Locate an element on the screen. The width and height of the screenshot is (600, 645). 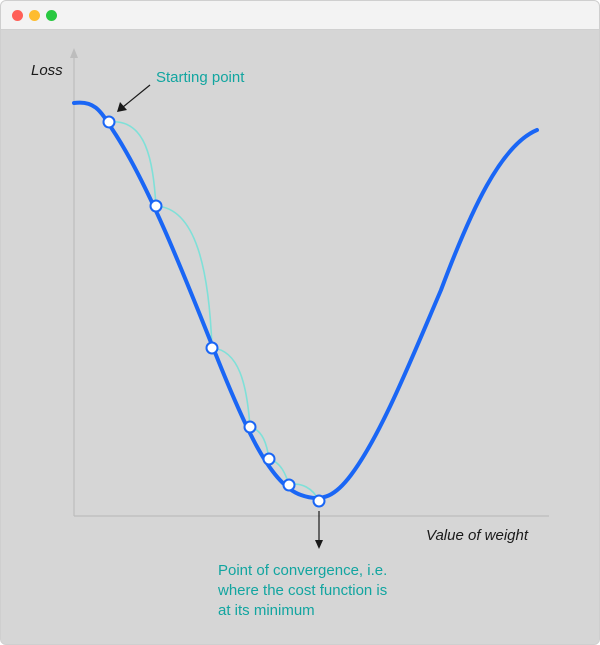
minimize-button is located at coordinates (34, 15).